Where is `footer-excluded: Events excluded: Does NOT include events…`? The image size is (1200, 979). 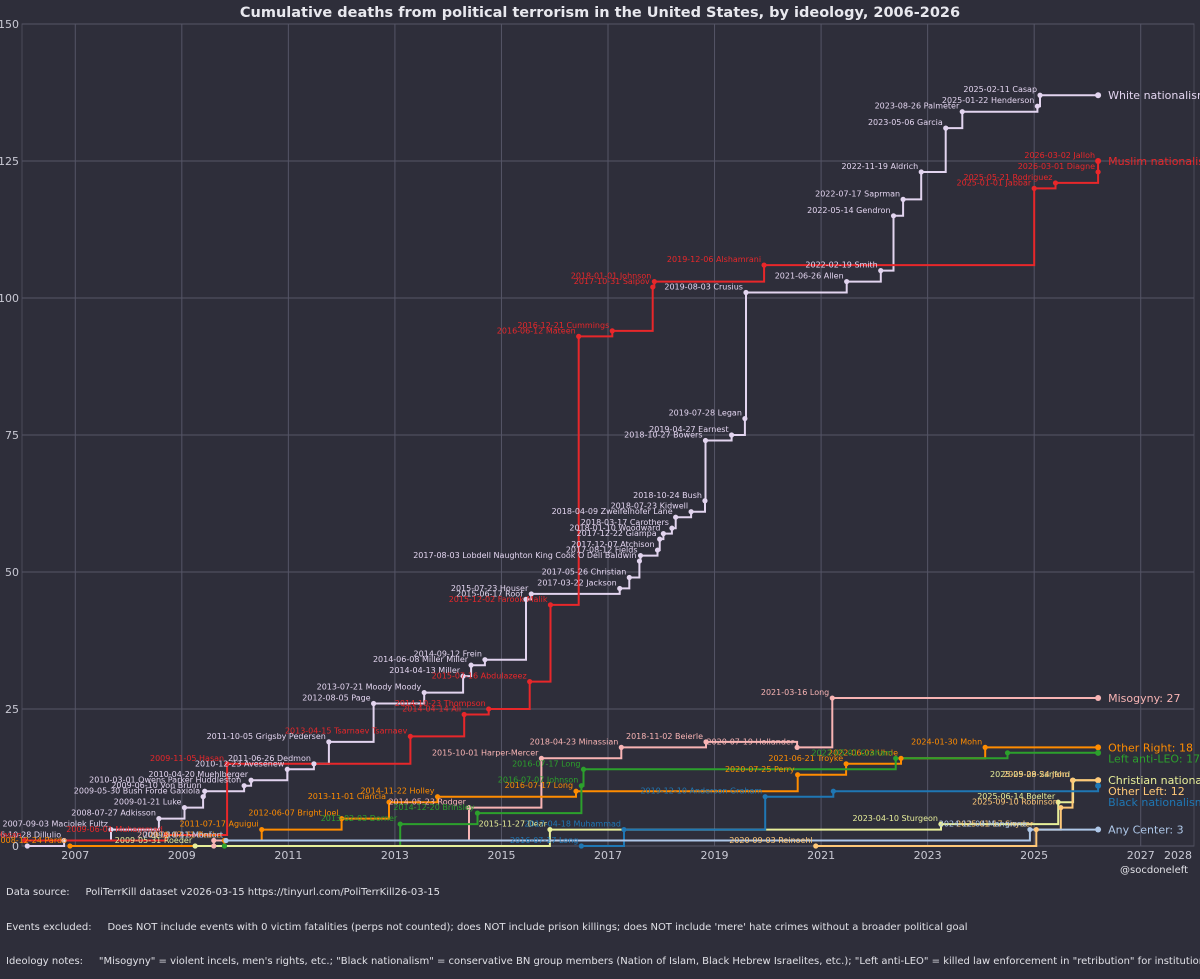
footer-excluded: Events excluded: Does NOT include events… is located at coordinates (487, 927).